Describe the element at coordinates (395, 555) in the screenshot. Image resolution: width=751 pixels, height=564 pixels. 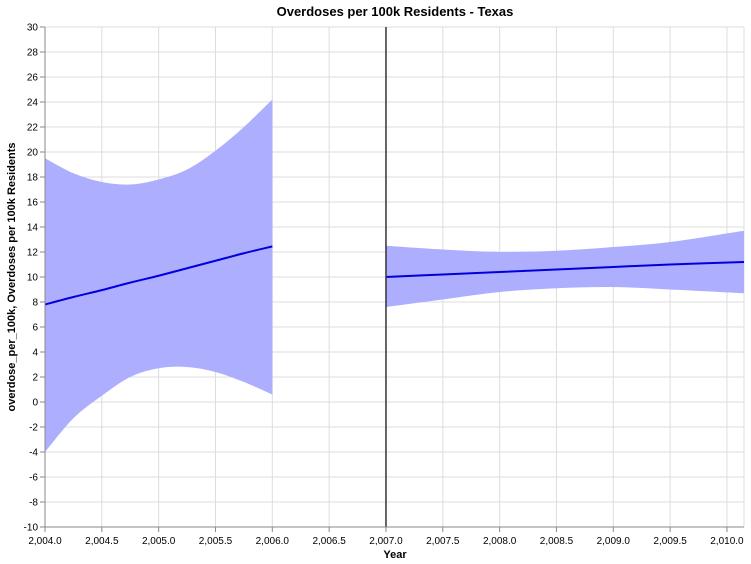
I see `x-axis-title: Year` at that location.